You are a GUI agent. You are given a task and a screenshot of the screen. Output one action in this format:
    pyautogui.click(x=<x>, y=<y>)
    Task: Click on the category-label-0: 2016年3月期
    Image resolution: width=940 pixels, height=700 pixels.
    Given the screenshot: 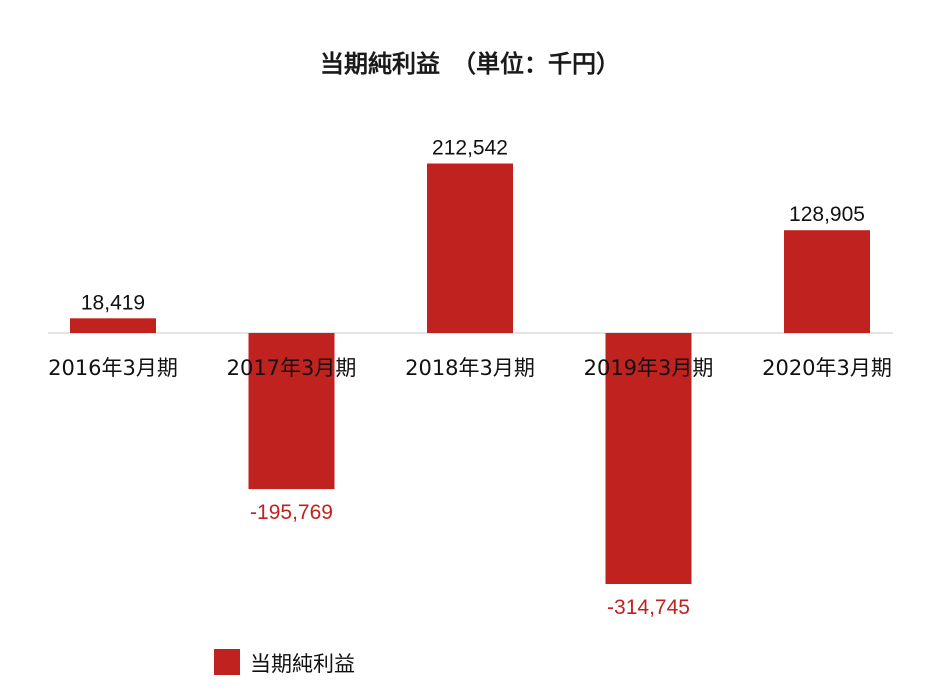 What is the action you would take?
    pyautogui.click(x=113, y=368)
    